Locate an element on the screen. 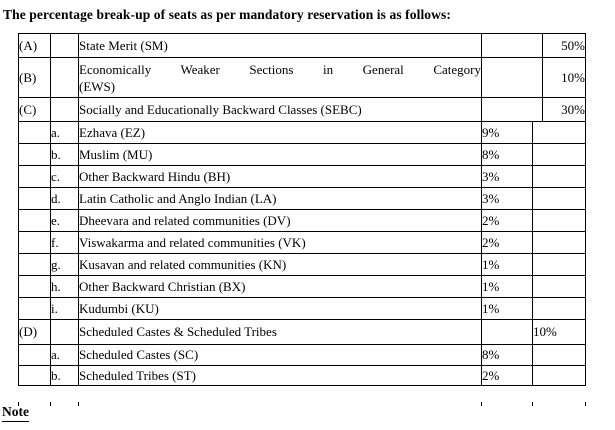 This screenshot has height=430, width=615. row-label-cell: Latin Catholic and Anglo Indian (LA) is located at coordinates (280, 198).